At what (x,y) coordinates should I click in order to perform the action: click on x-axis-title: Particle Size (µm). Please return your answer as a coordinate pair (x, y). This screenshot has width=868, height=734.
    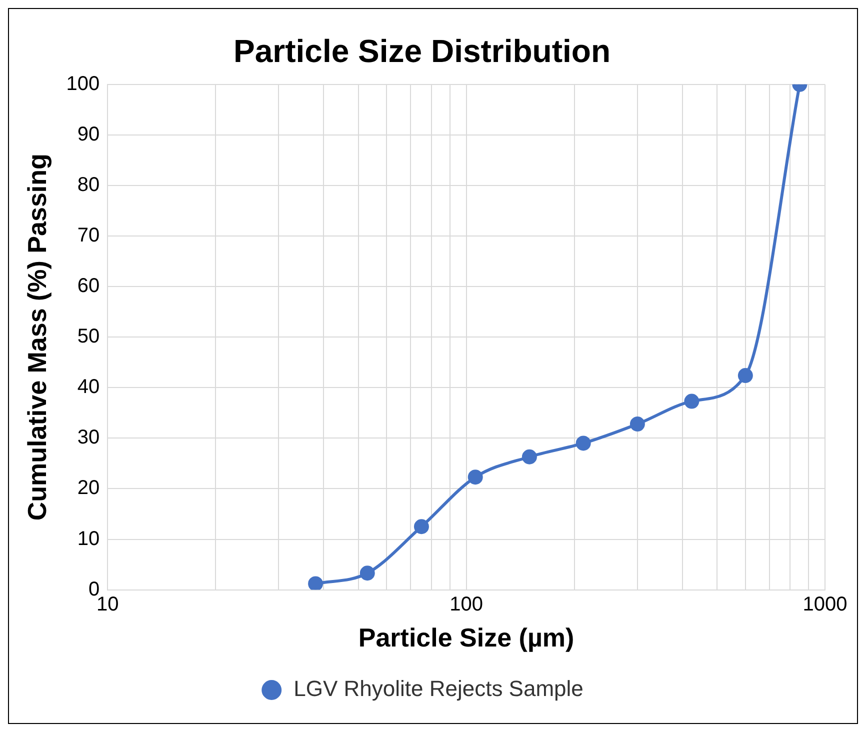
    Looking at the image, I should click on (466, 637).